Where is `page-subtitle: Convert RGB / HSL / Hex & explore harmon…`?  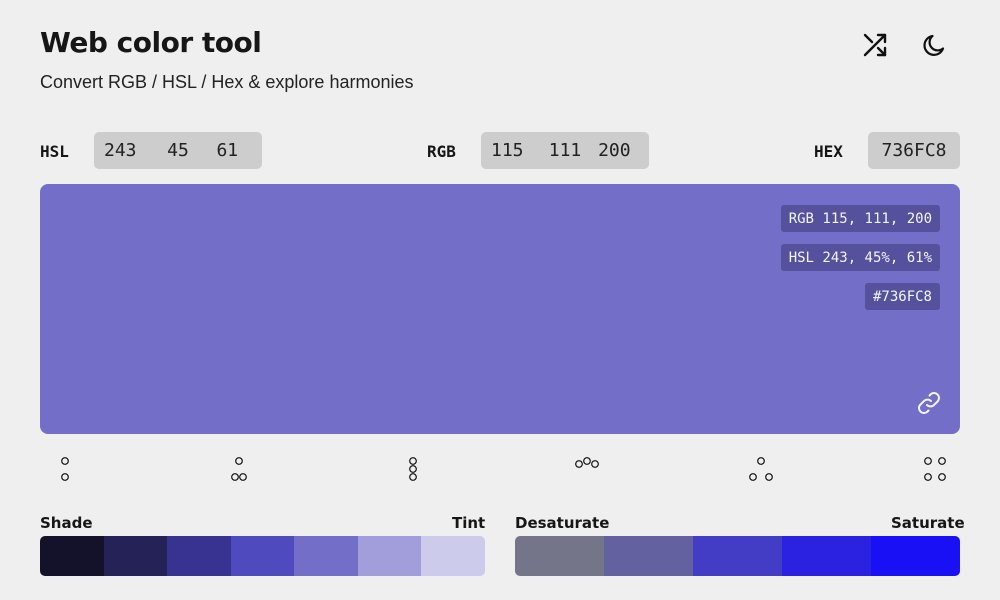
page-subtitle: Convert RGB / HSL / Hex & explore harmon… is located at coordinates (227, 82).